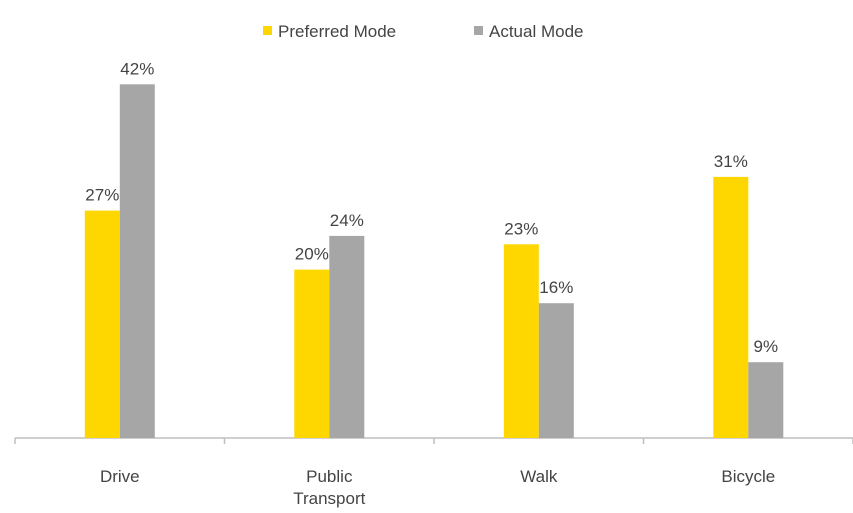 The width and height of the screenshot is (853, 513). I want to click on legend-swatch-preferred, so click(267, 30).